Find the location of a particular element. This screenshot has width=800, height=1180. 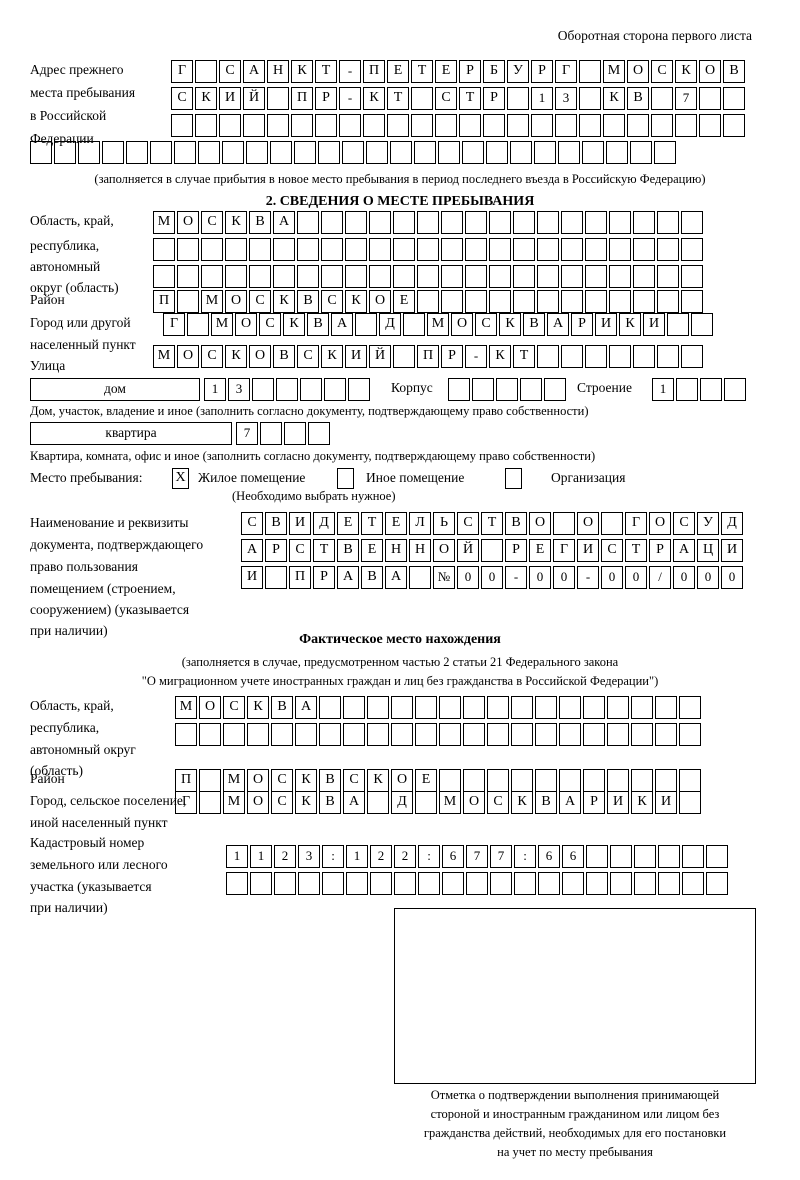

form-cell: : is located at coordinates (525, 856).